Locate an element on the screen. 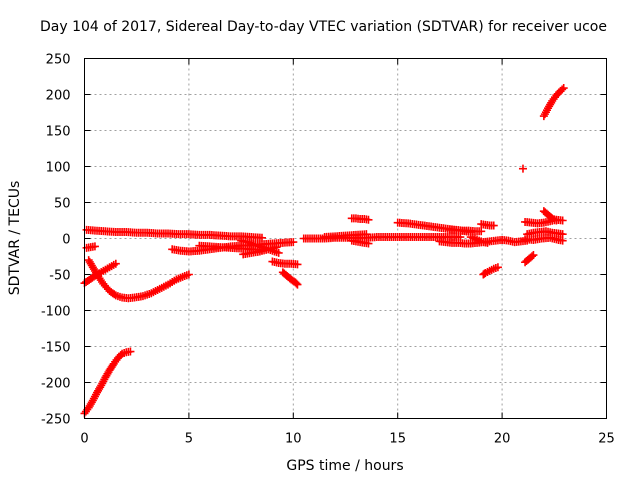 The width and height of the screenshot is (640, 480). x-tick-label: 20 is located at coordinates (502, 439).